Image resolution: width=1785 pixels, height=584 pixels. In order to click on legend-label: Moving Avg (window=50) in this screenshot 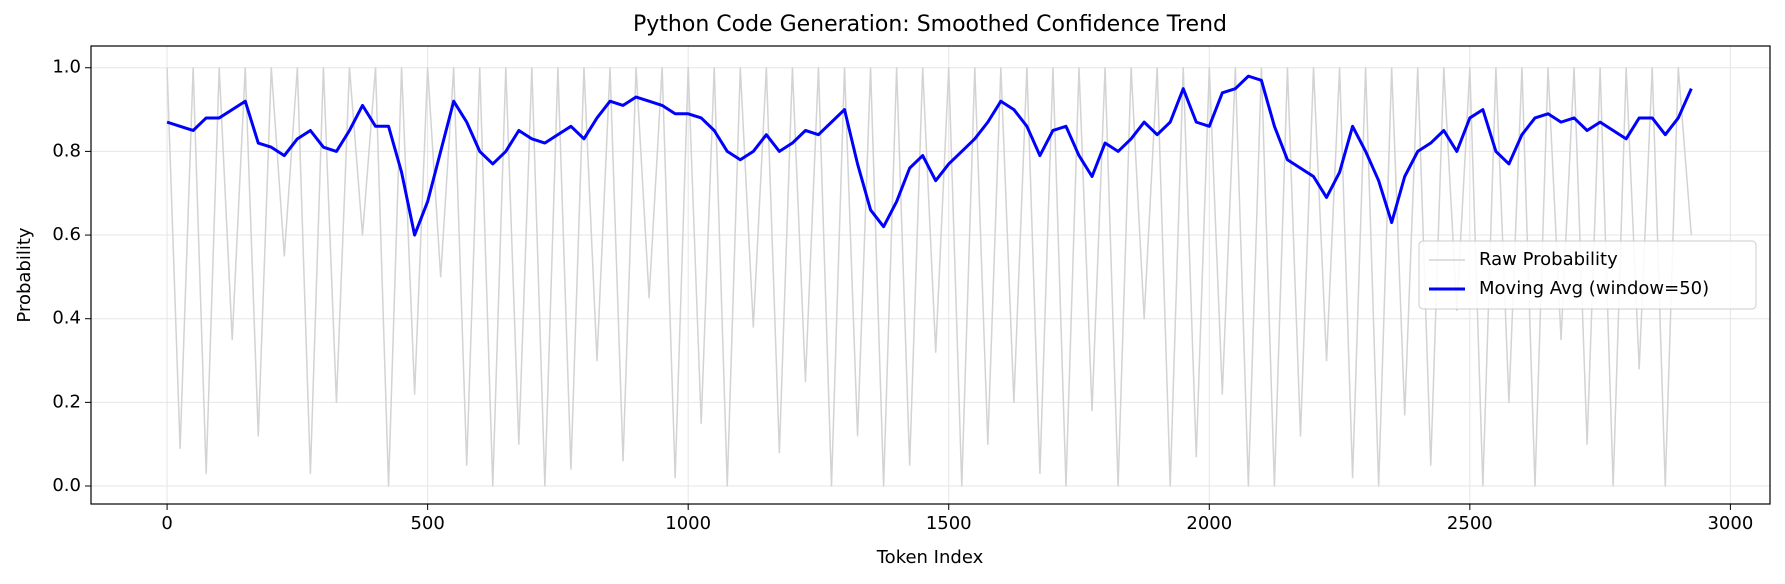, I will do `click(1594, 288)`.